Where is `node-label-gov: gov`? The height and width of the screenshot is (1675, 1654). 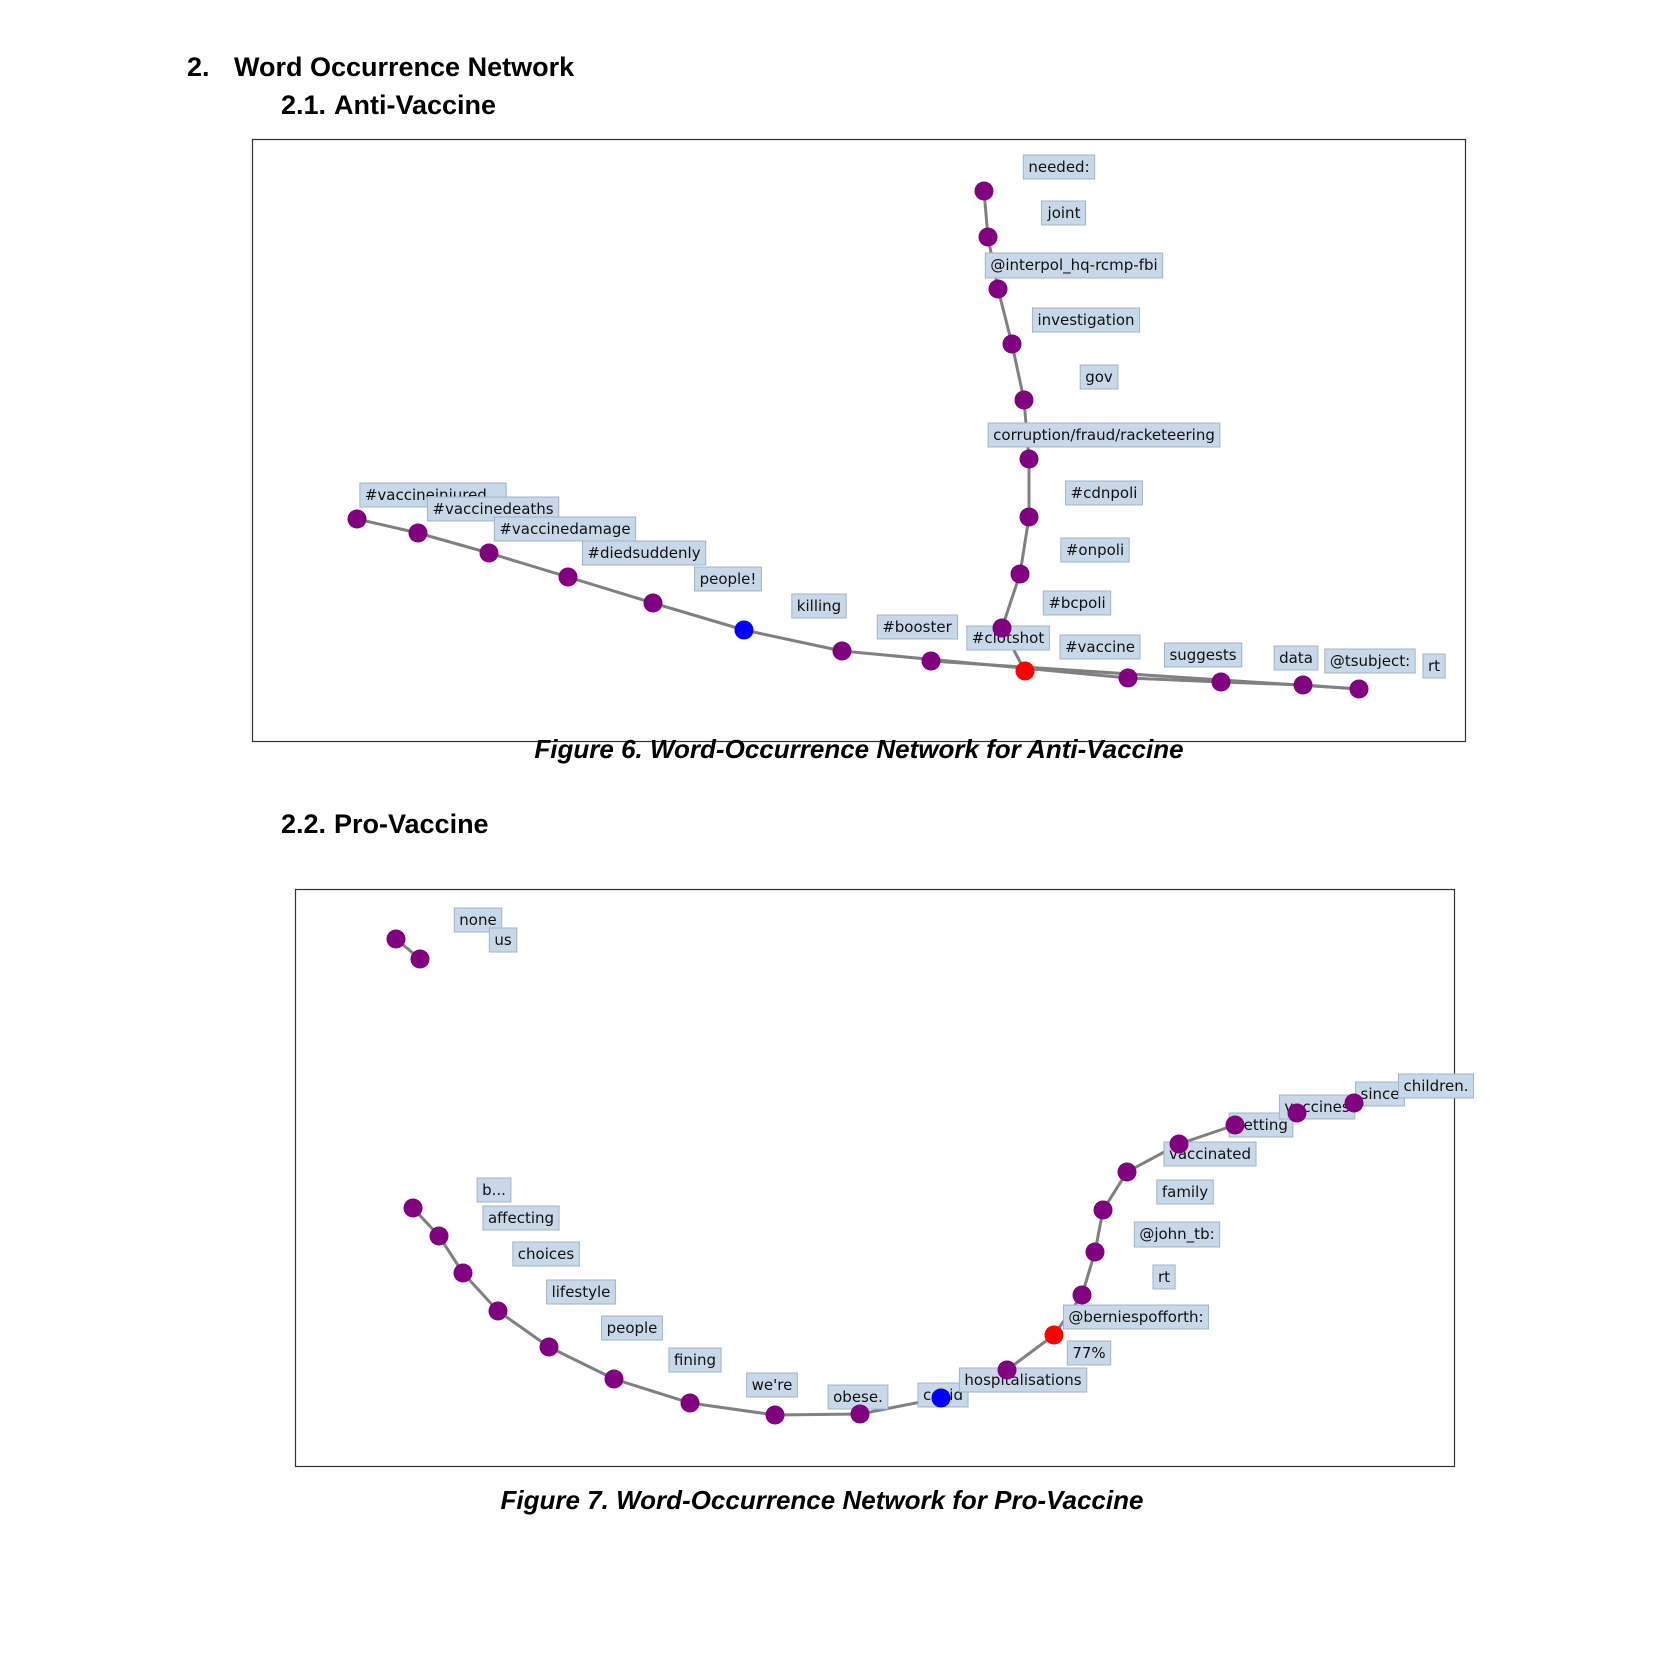
node-label-gov: gov is located at coordinates (1099, 377).